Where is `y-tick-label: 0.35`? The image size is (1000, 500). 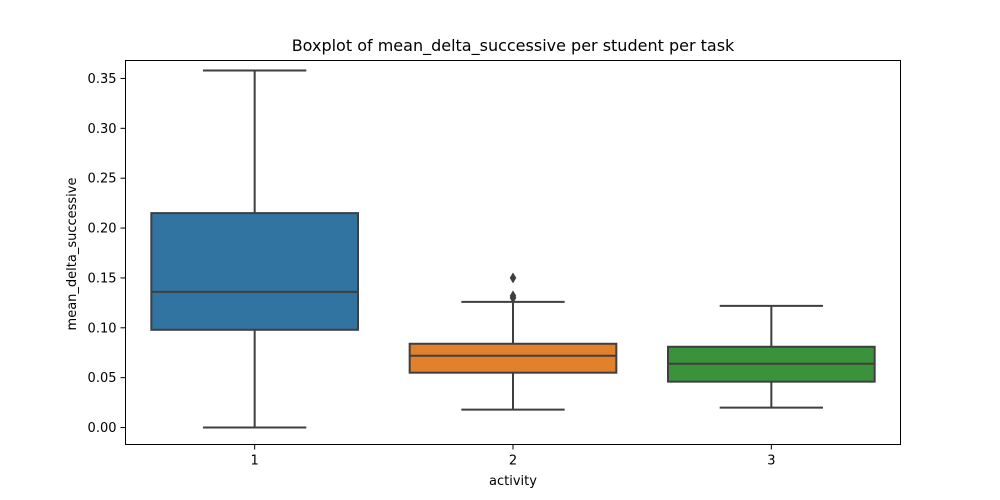
y-tick-label: 0.35 is located at coordinates (102, 79).